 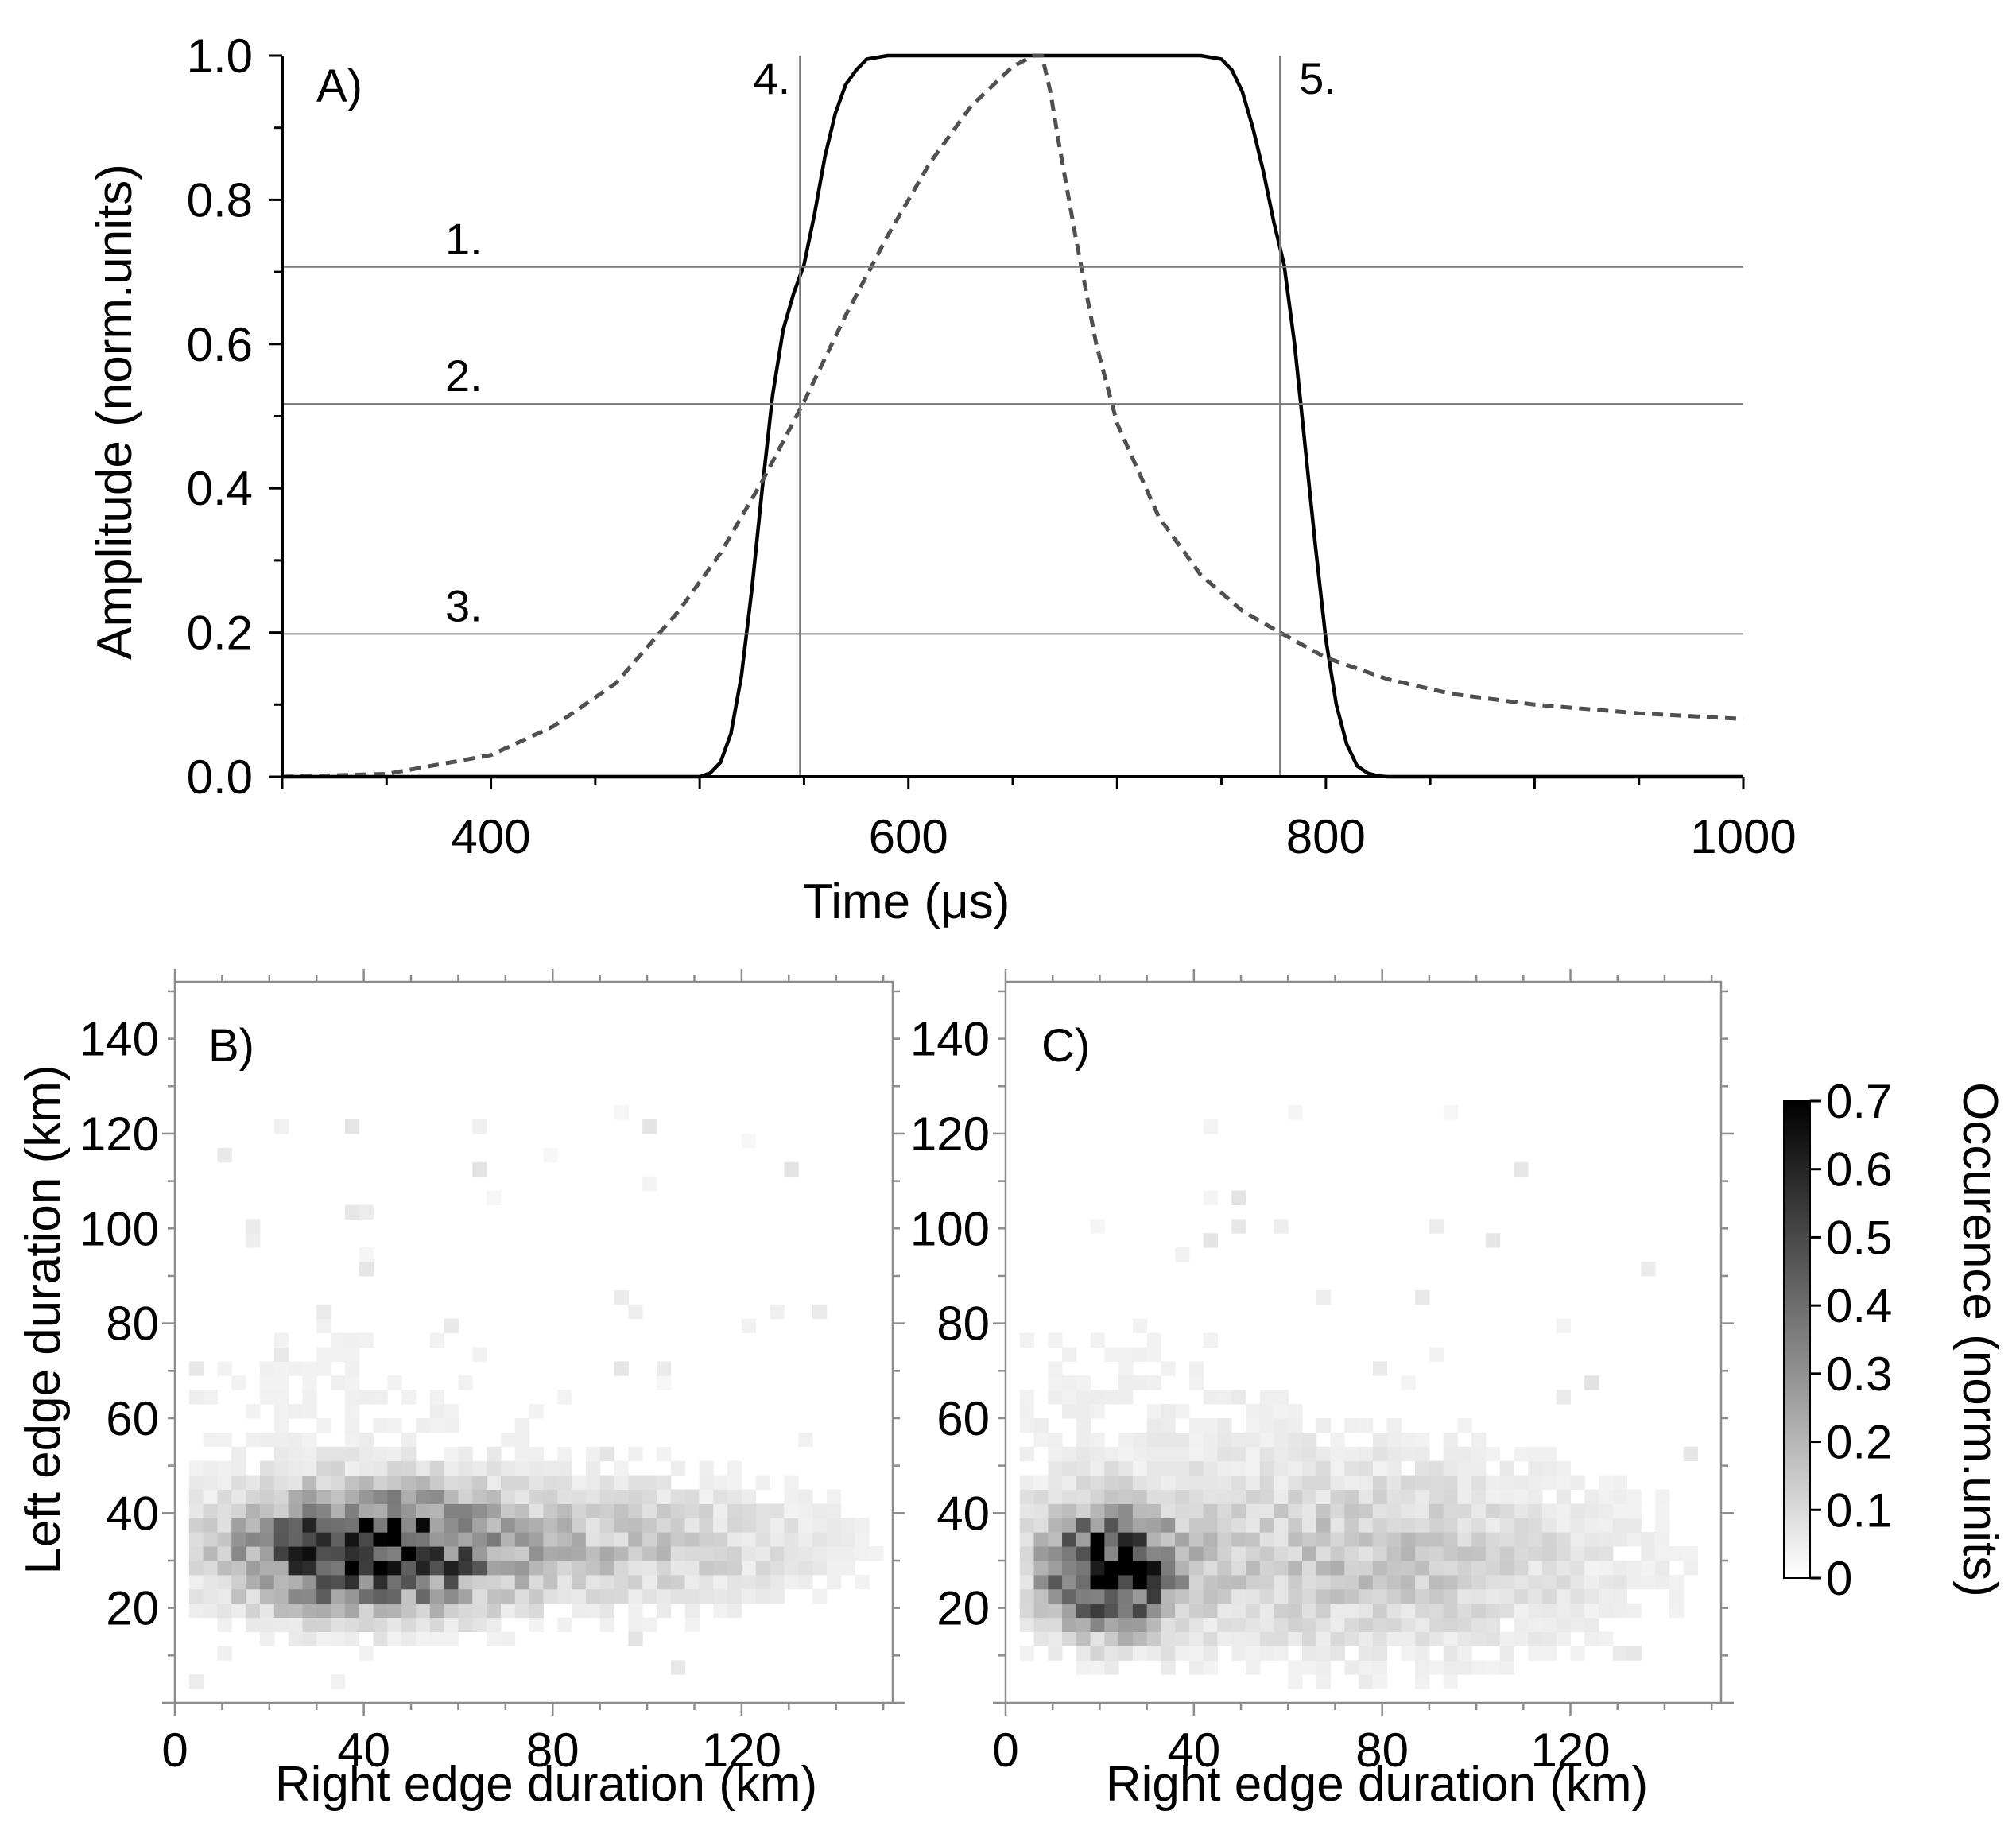 I want to click on colorbar-tick-label: 0.4, so click(x=1859, y=1305).